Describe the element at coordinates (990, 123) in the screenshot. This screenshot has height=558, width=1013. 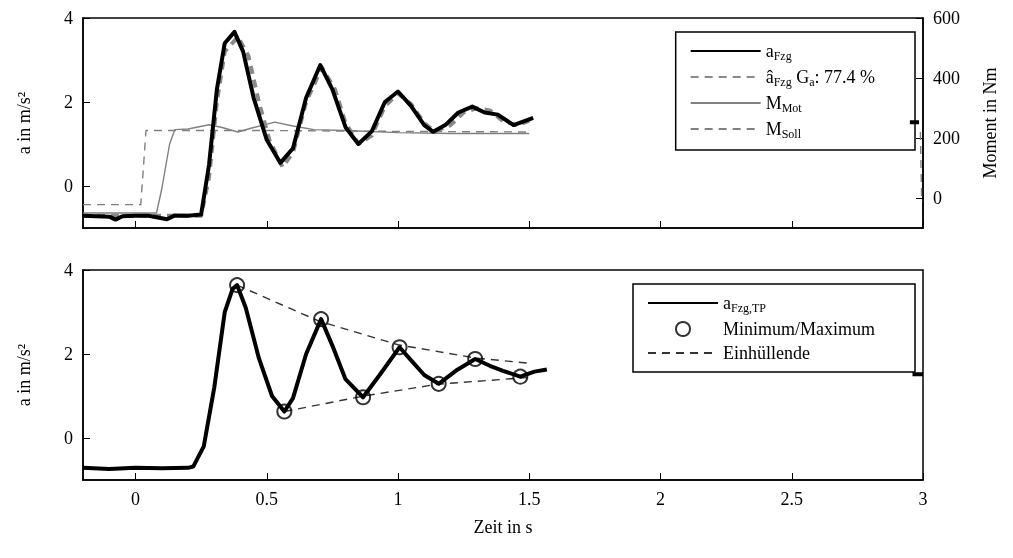
I see `y2-axis-title: Moment in Nm` at that location.